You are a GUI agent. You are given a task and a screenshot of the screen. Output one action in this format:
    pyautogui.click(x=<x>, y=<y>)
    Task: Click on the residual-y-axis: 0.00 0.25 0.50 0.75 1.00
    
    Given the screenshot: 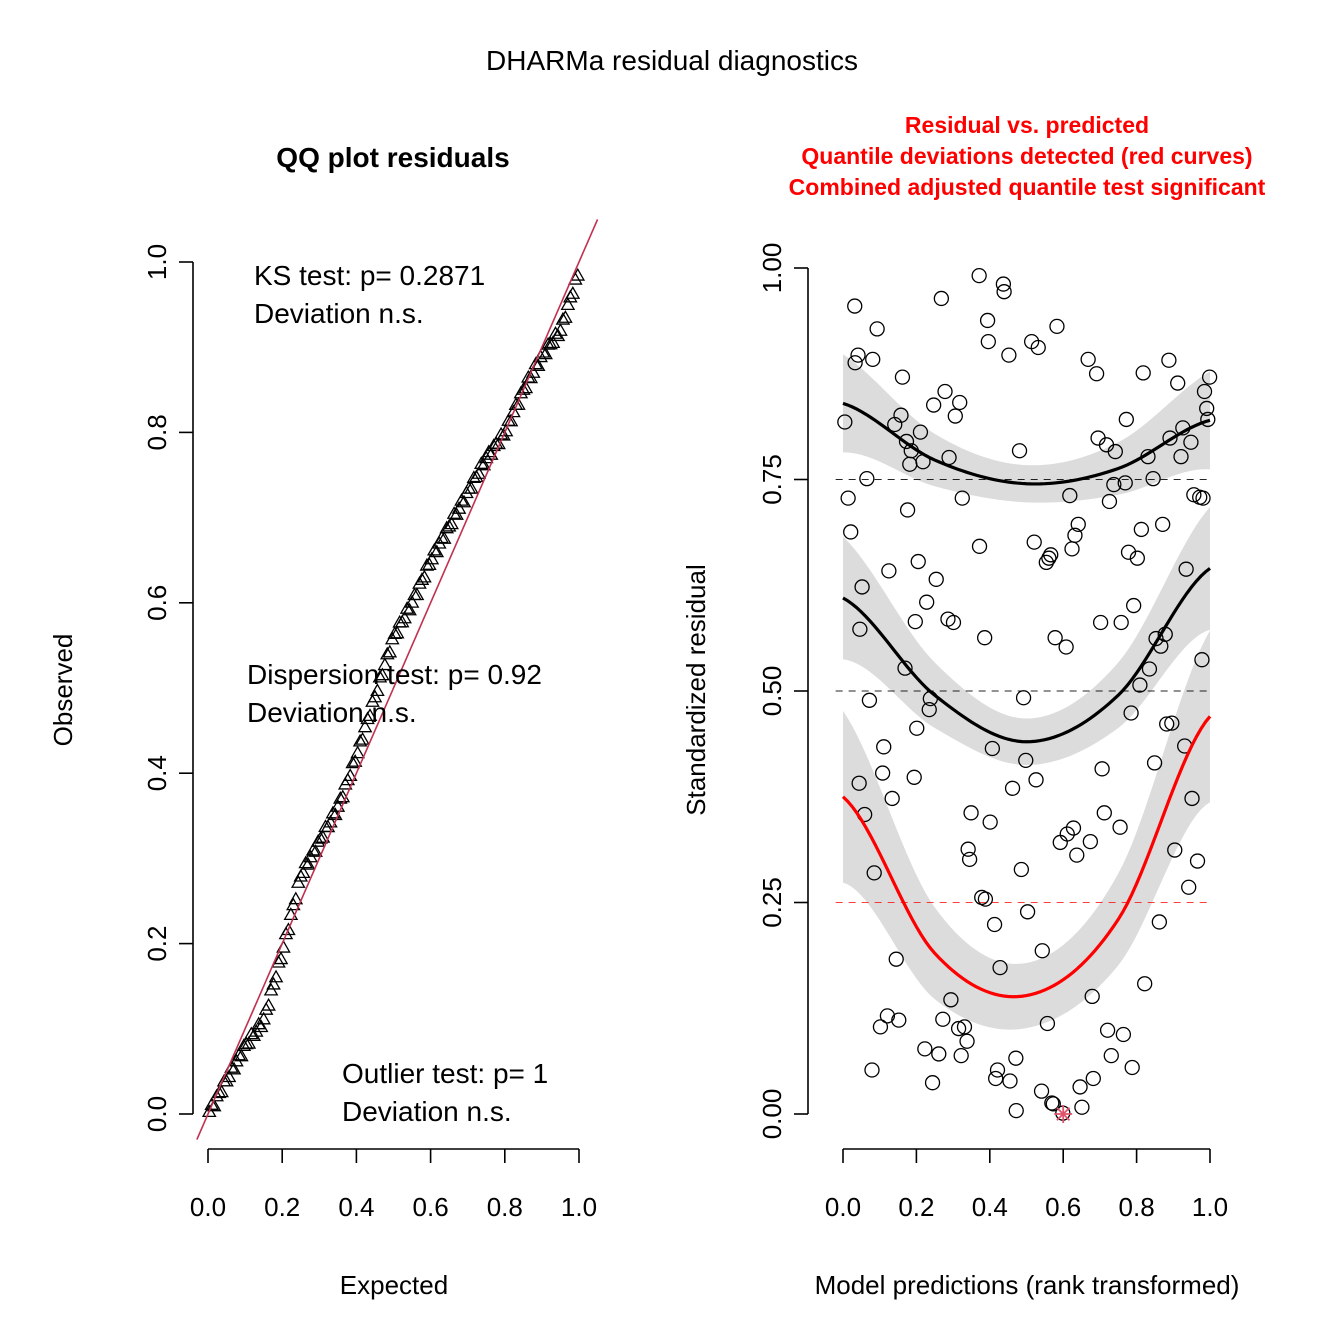 What is the action you would take?
    pyautogui.click(x=783, y=691)
    